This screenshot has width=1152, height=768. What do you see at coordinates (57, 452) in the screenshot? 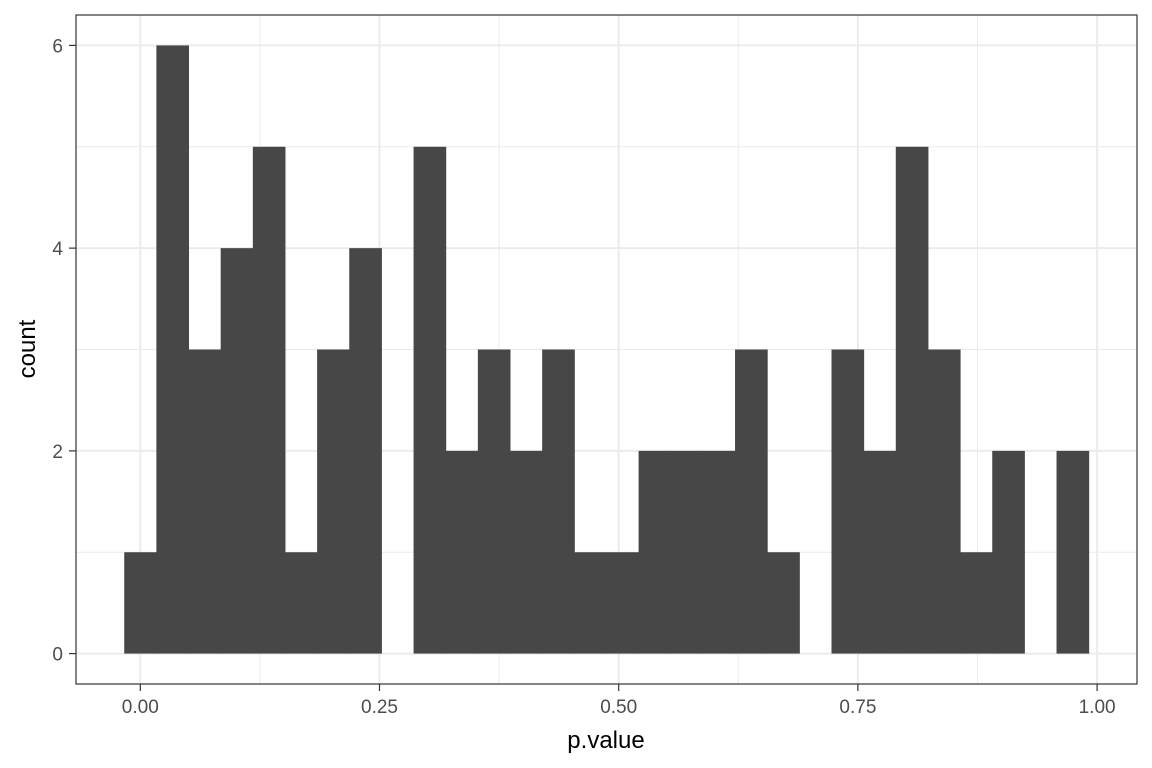
I see `y-tick-label: 2` at bounding box center [57, 452].